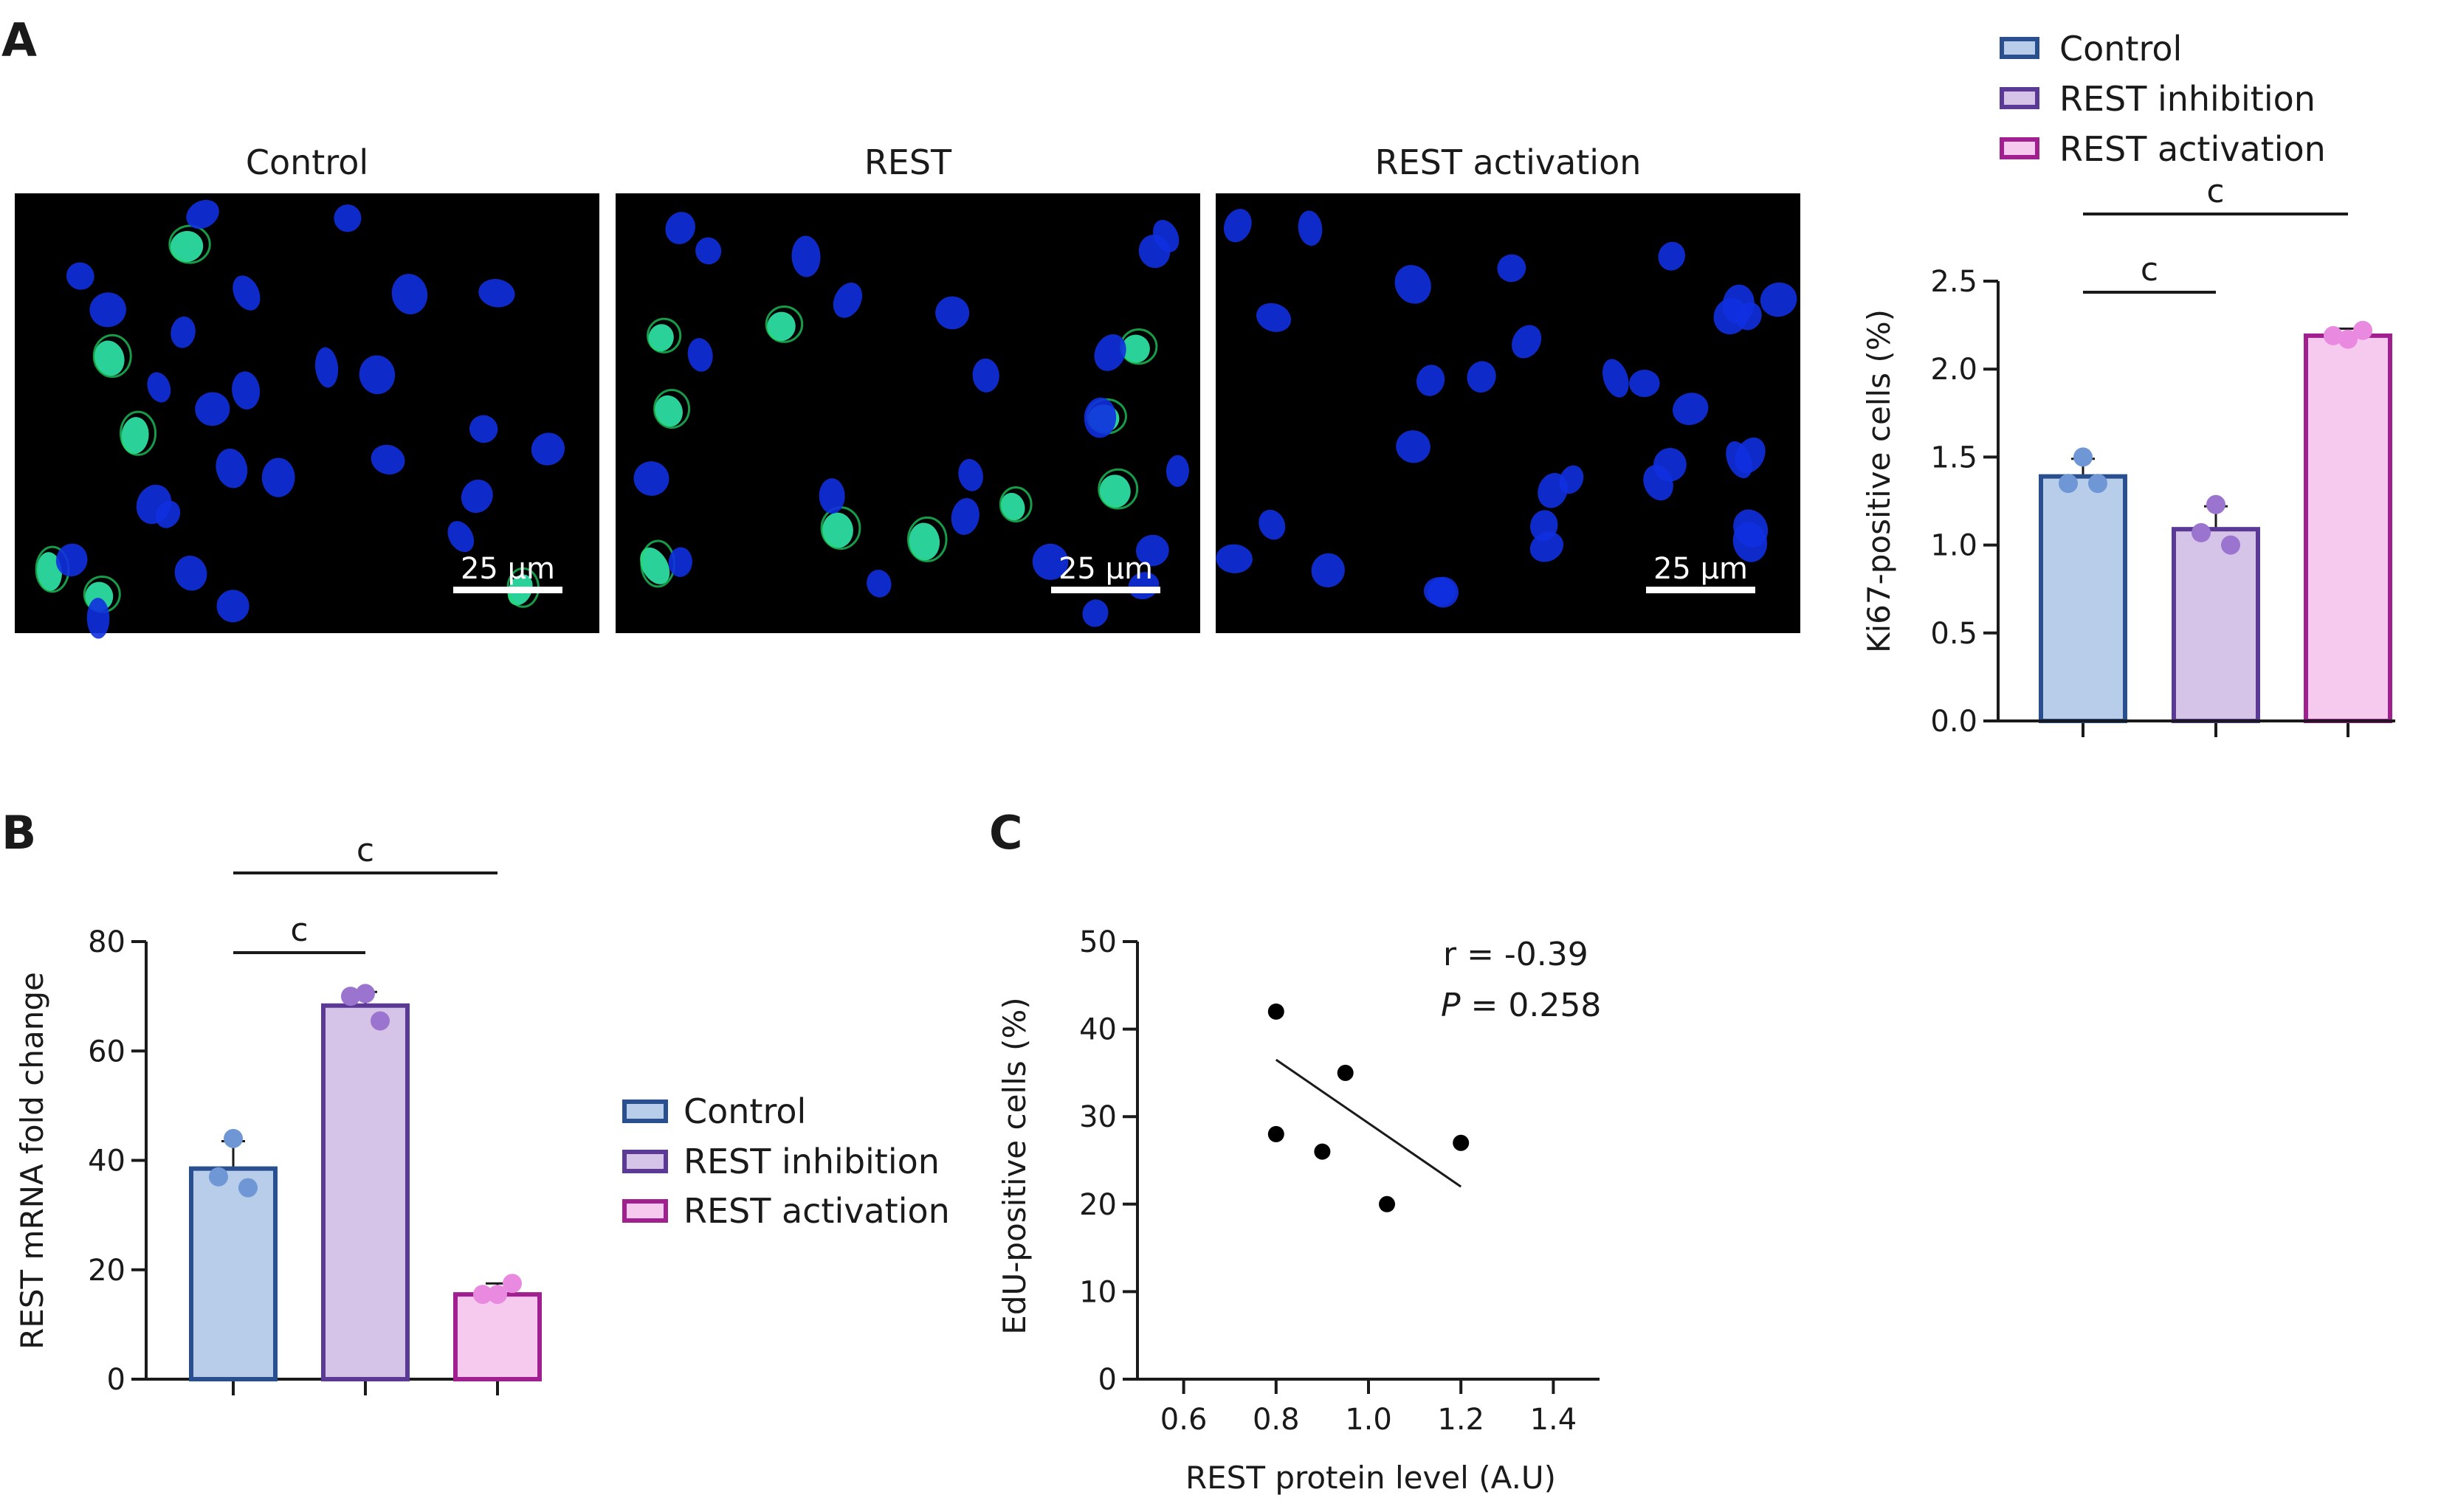  Describe the element at coordinates (1507, 409) in the screenshot. I see `micrograph-activation-cells` at that location.